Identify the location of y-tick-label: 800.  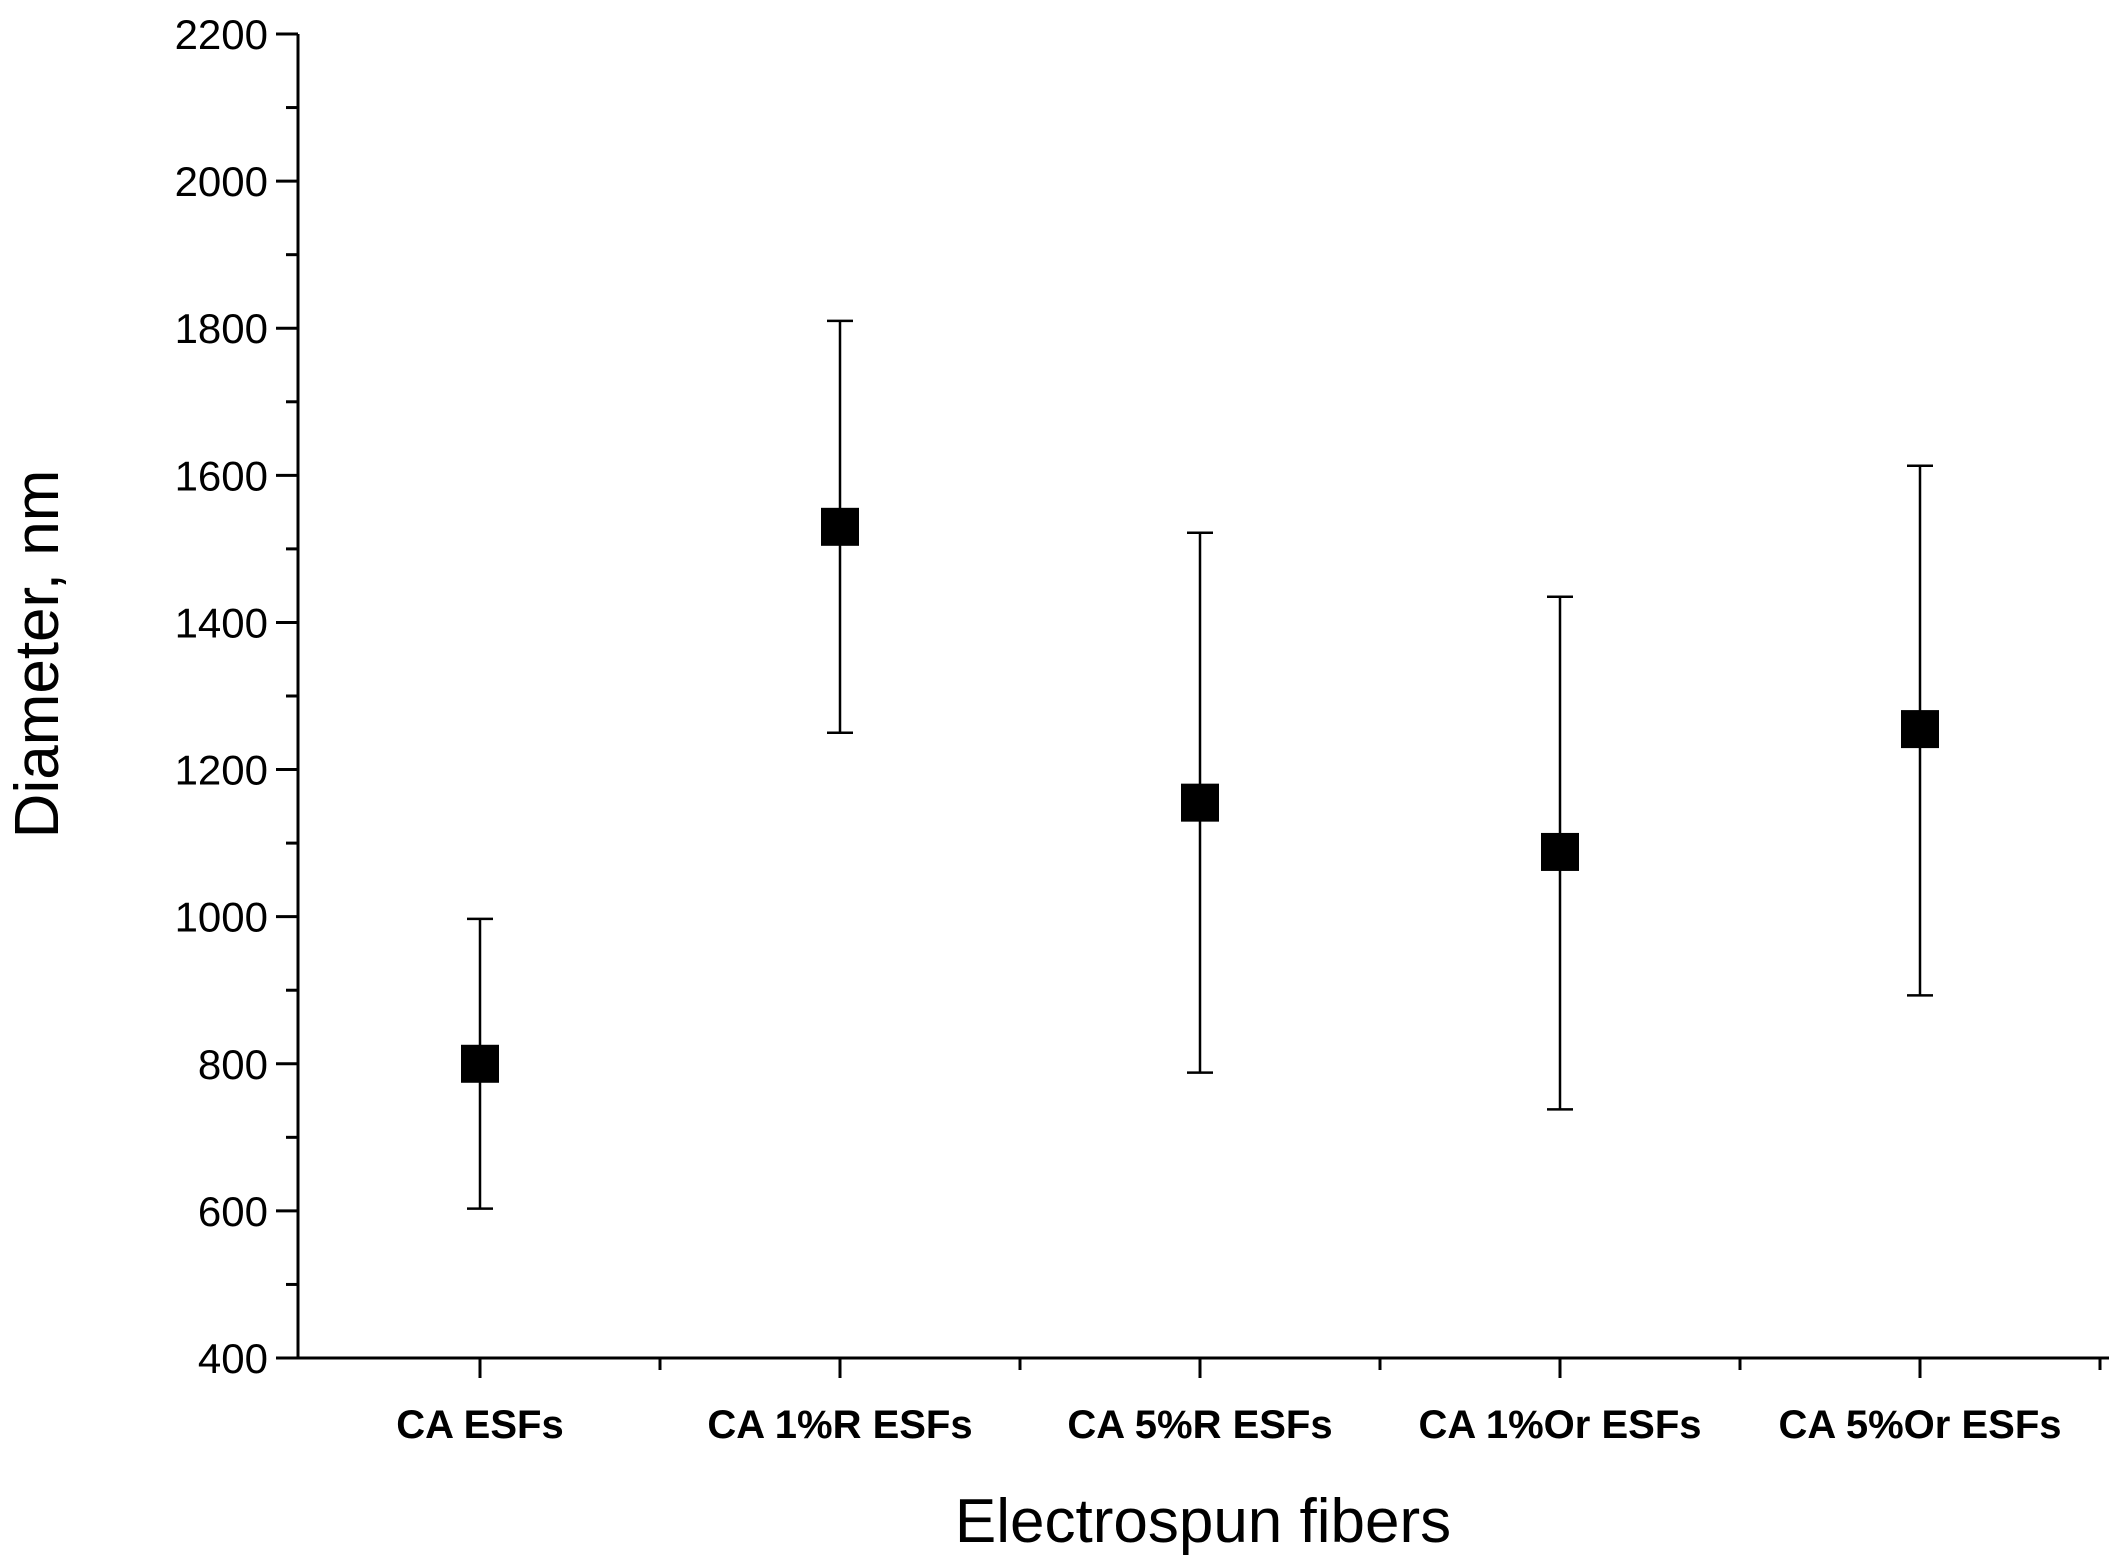
(233, 1064).